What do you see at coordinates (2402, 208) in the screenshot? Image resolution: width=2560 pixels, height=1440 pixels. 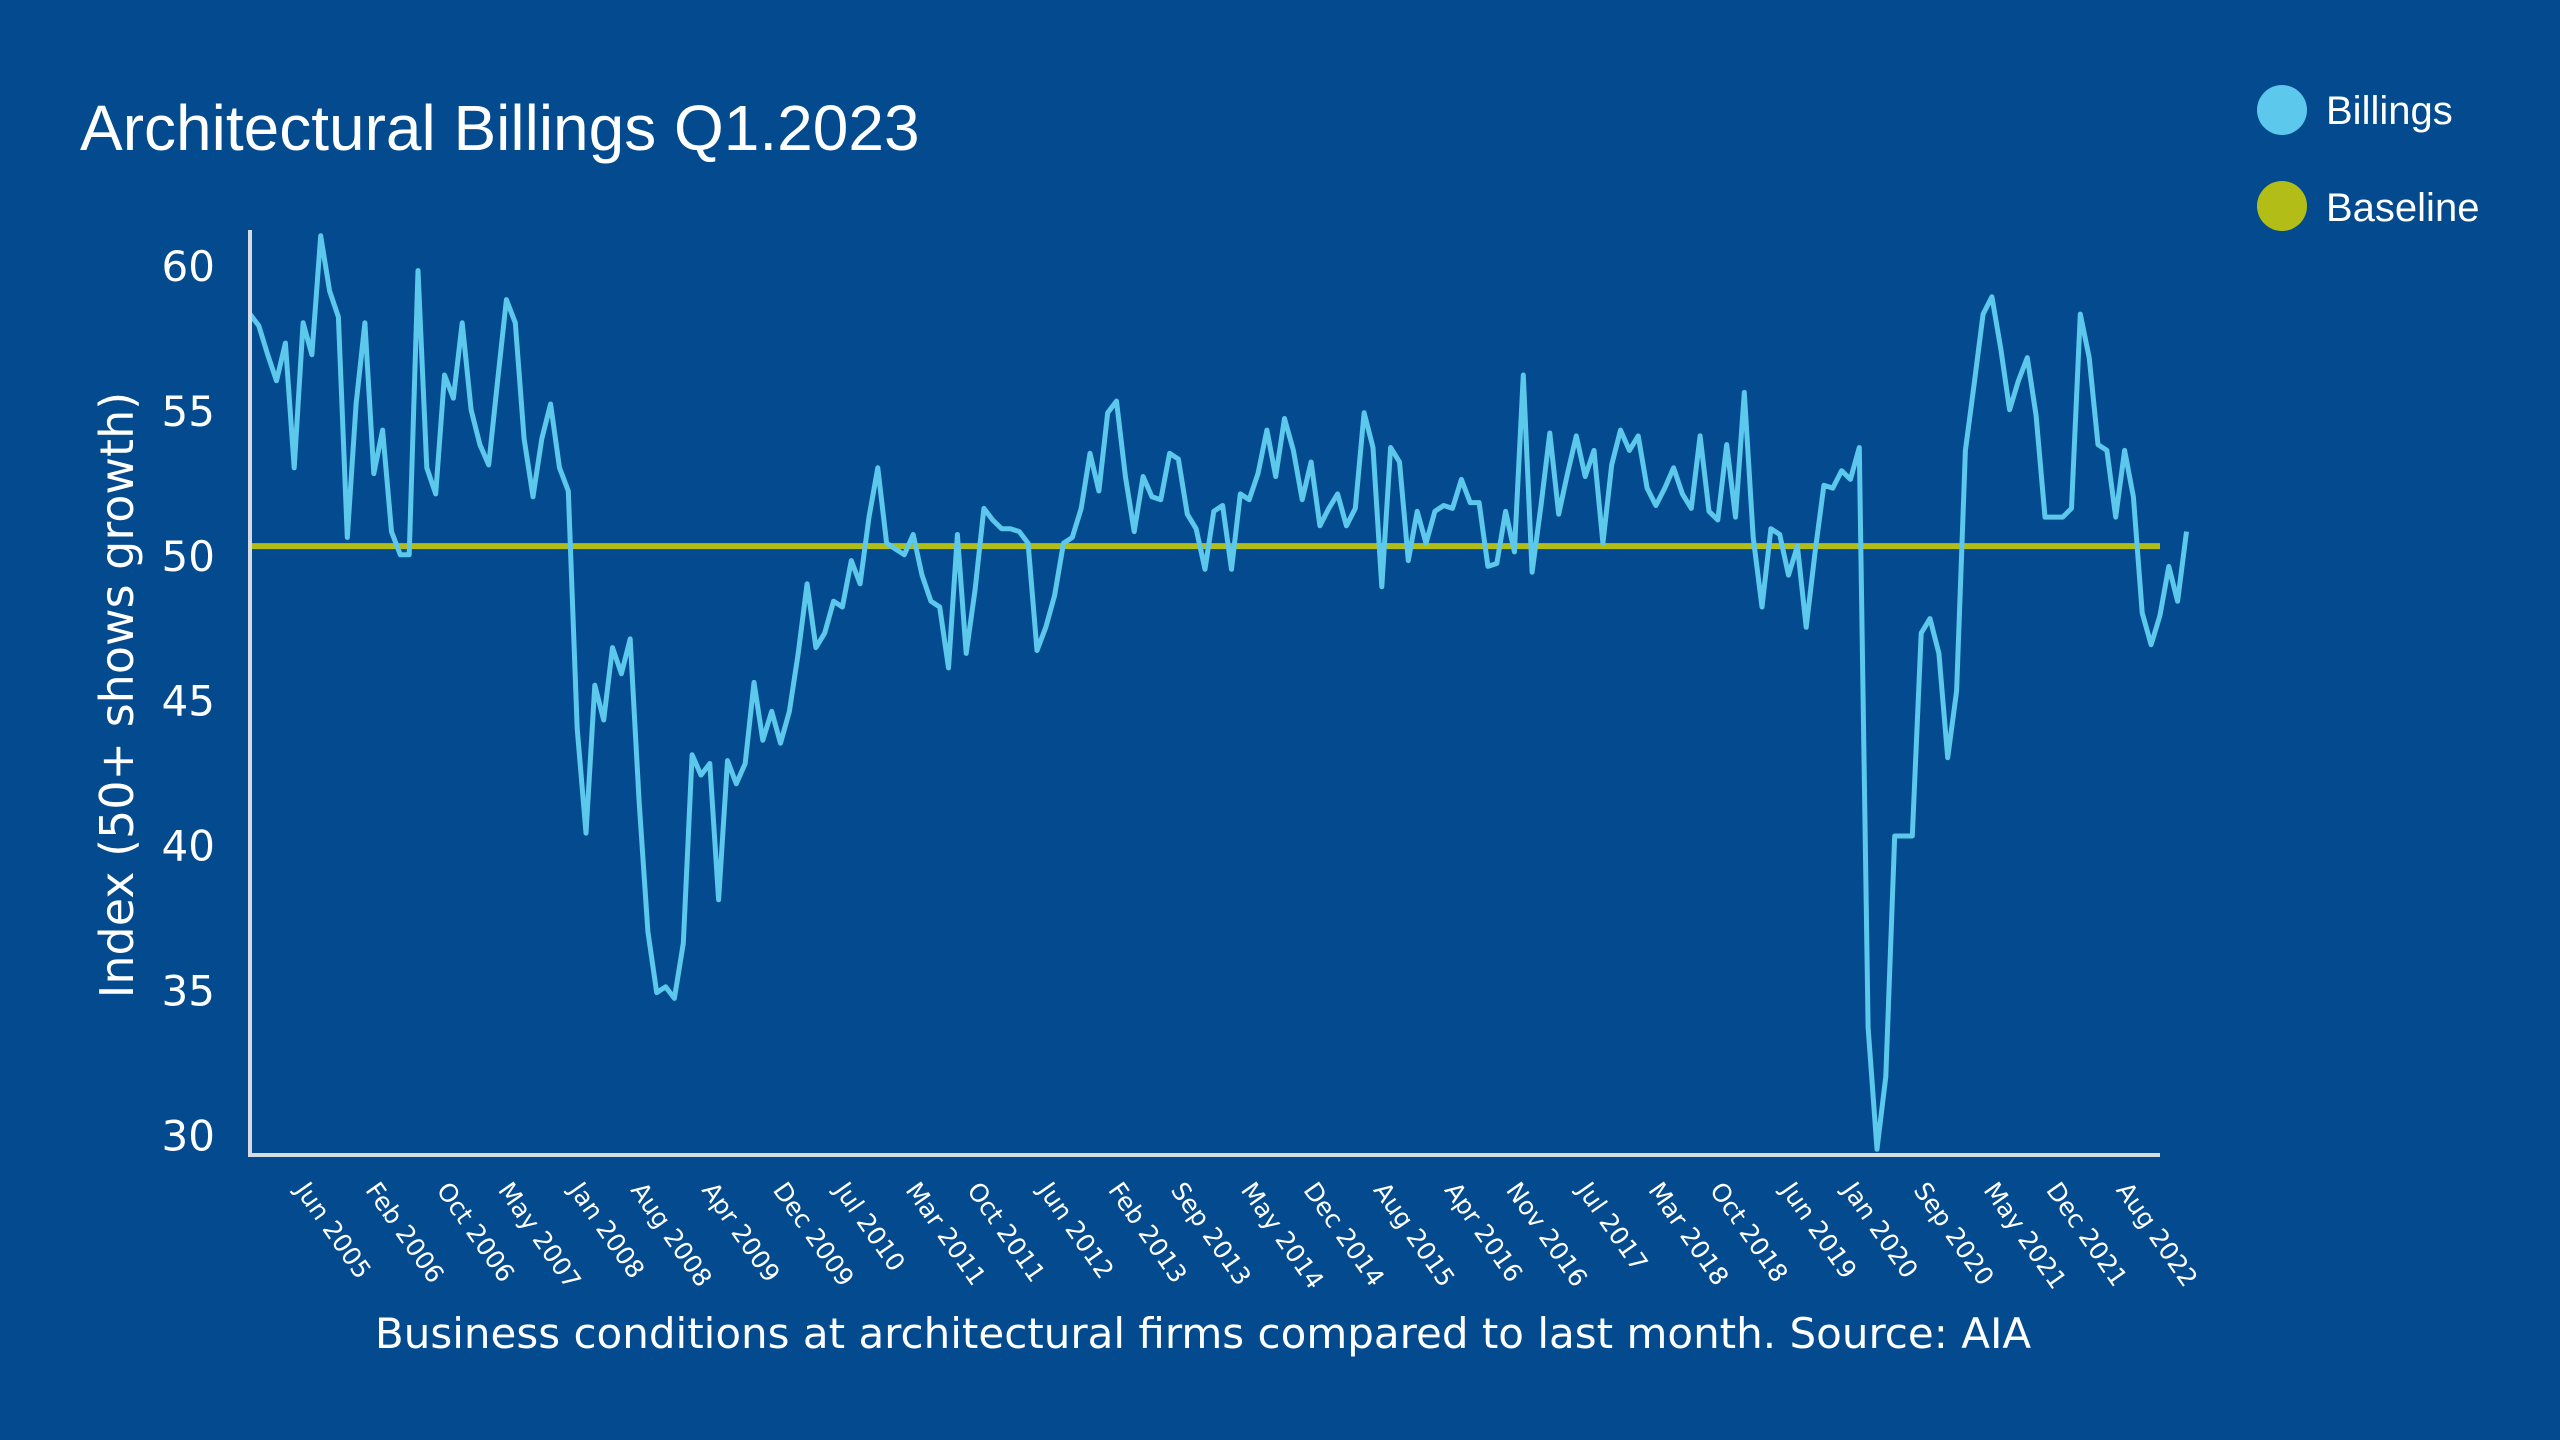 I see `legend-baseline-label: Baseline` at bounding box center [2402, 208].